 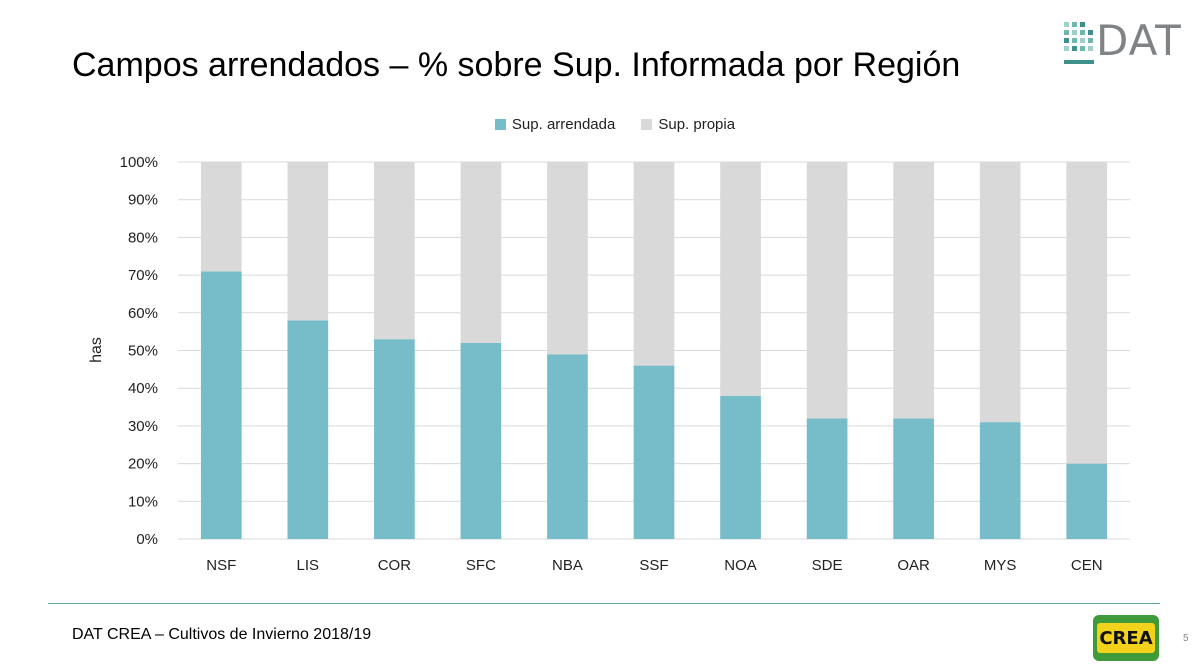 What do you see at coordinates (143, 313) in the screenshot?
I see `y-tick-label: 60%` at bounding box center [143, 313].